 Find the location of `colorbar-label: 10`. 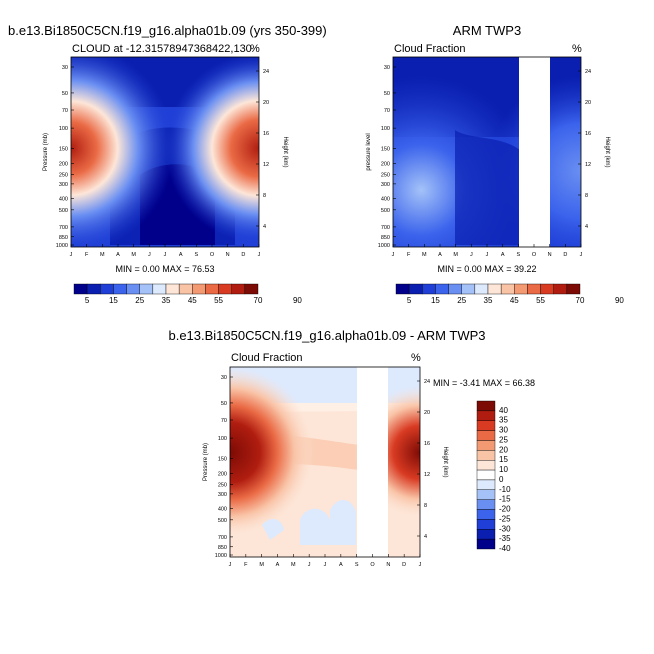

colorbar-label: 10 is located at coordinates (503, 469).